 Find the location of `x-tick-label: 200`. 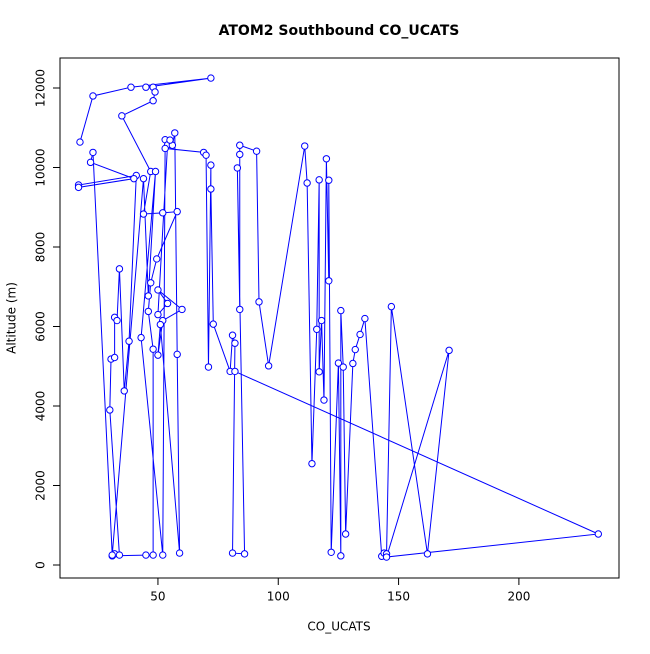

x-tick-label: 200 is located at coordinates (518, 597).